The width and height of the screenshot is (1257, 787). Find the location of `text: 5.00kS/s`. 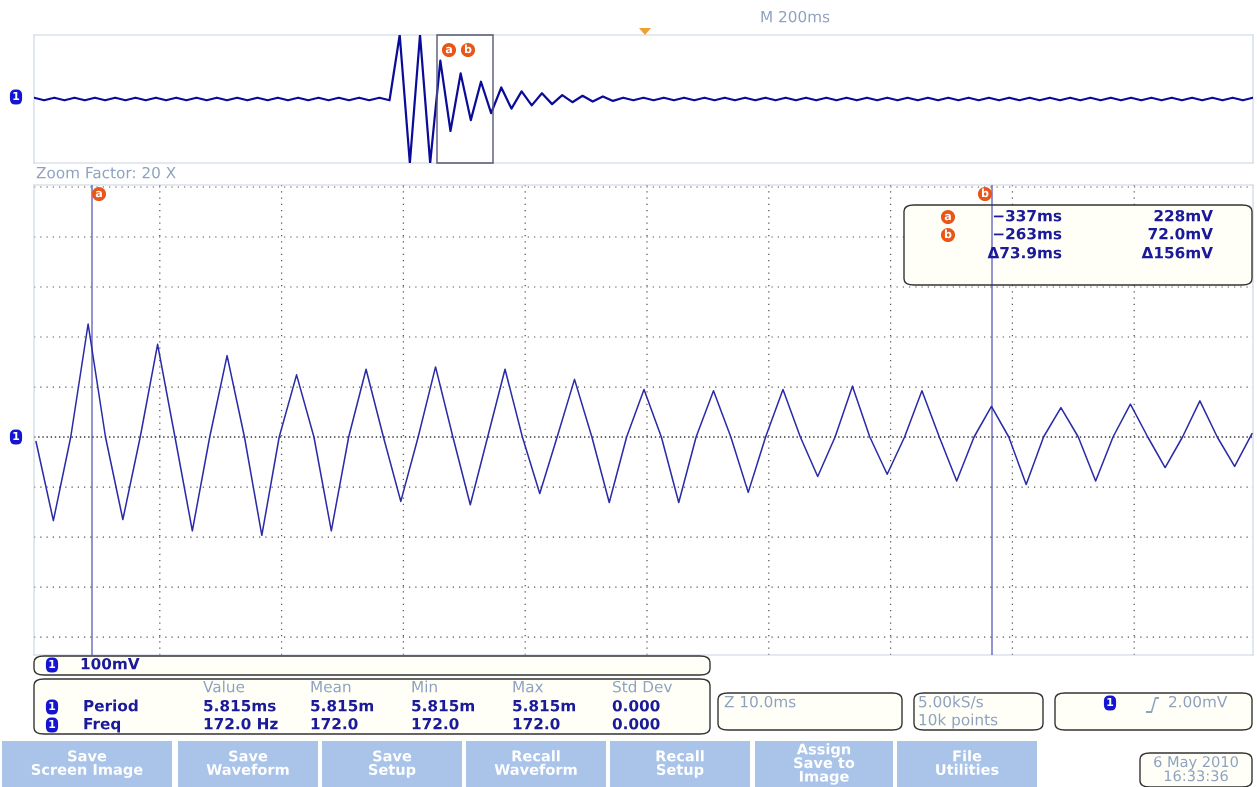

text: 5.00kS/s is located at coordinates (951, 702).